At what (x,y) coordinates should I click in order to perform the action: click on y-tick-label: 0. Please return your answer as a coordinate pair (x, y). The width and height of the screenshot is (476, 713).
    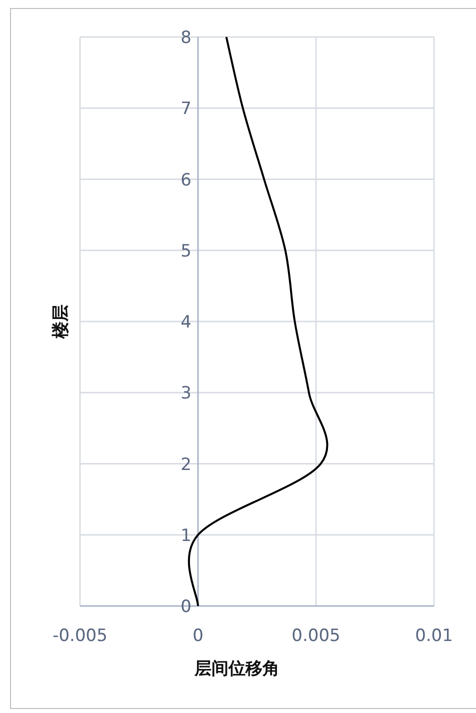
    Looking at the image, I should click on (186, 607).